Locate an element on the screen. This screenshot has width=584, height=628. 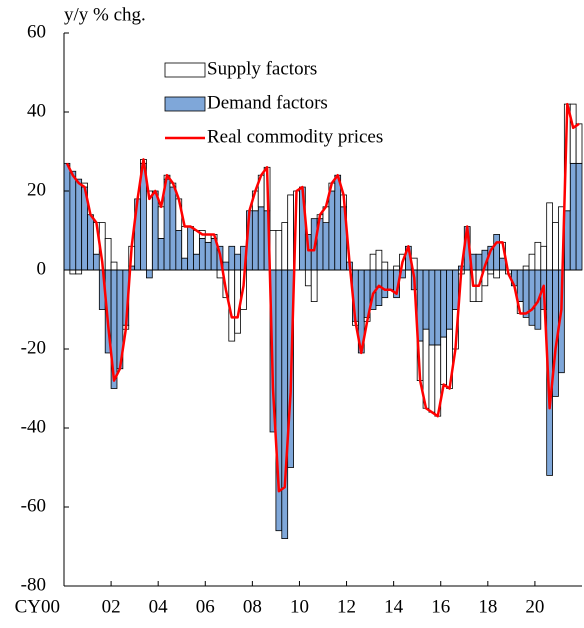
x-tick-label: CY00 is located at coordinates (37, 606).